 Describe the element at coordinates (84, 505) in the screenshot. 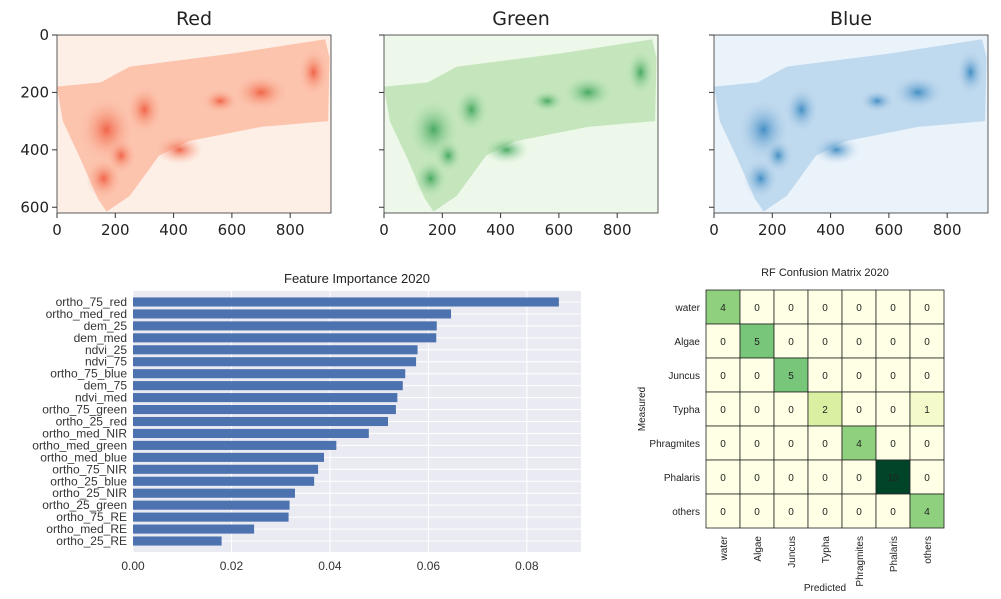

I see `y-tick-label: ortho_25_green` at that location.